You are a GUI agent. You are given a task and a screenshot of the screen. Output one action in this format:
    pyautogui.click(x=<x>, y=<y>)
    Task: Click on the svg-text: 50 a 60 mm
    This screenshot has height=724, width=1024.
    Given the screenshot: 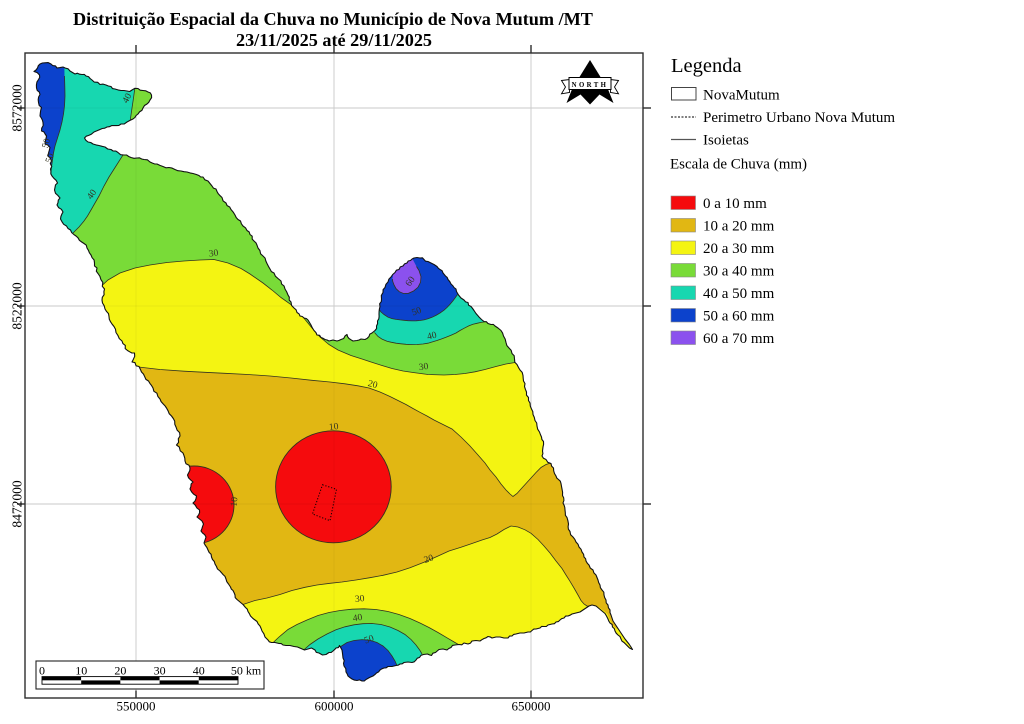 What is the action you would take?
    pyautogui.click(x=739, y=317)
    